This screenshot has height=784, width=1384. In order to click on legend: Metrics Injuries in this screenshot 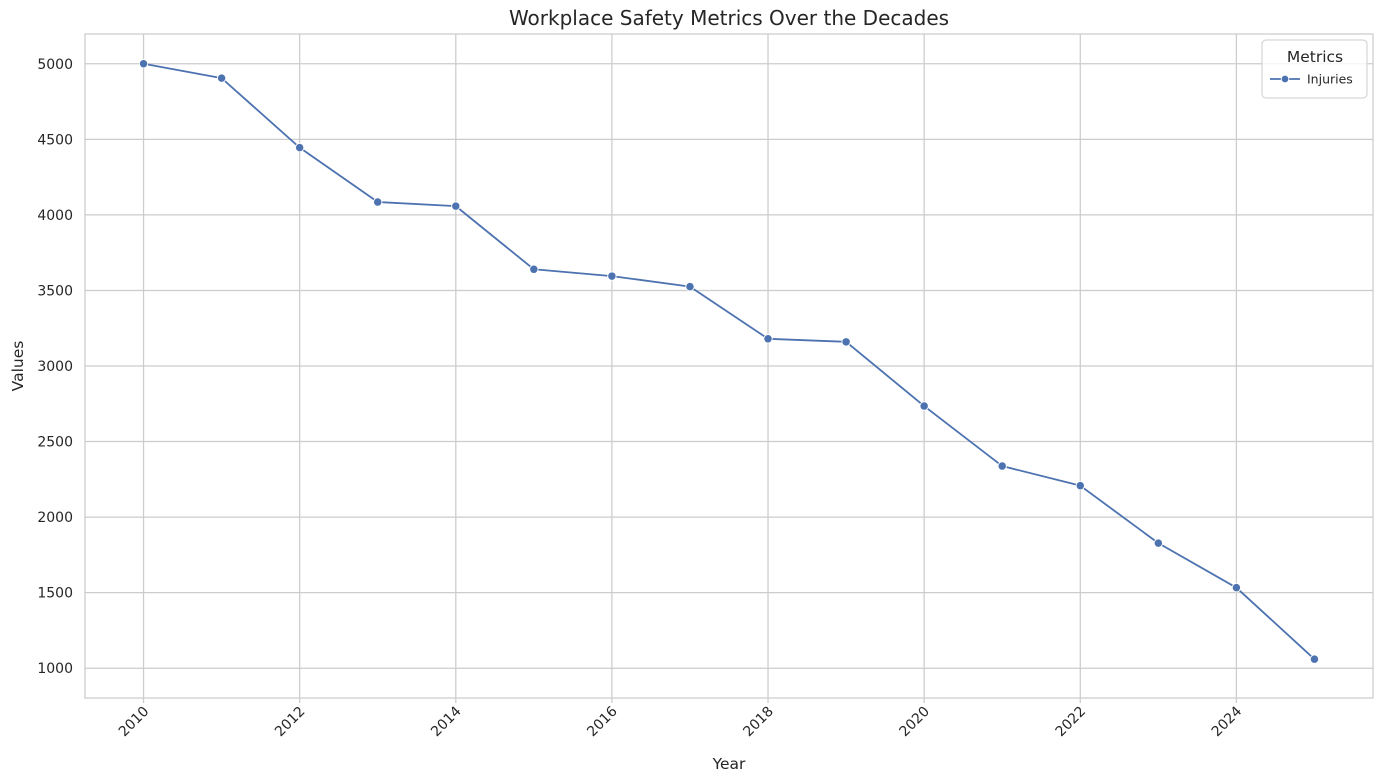, I will do `click(1314, 69)`.